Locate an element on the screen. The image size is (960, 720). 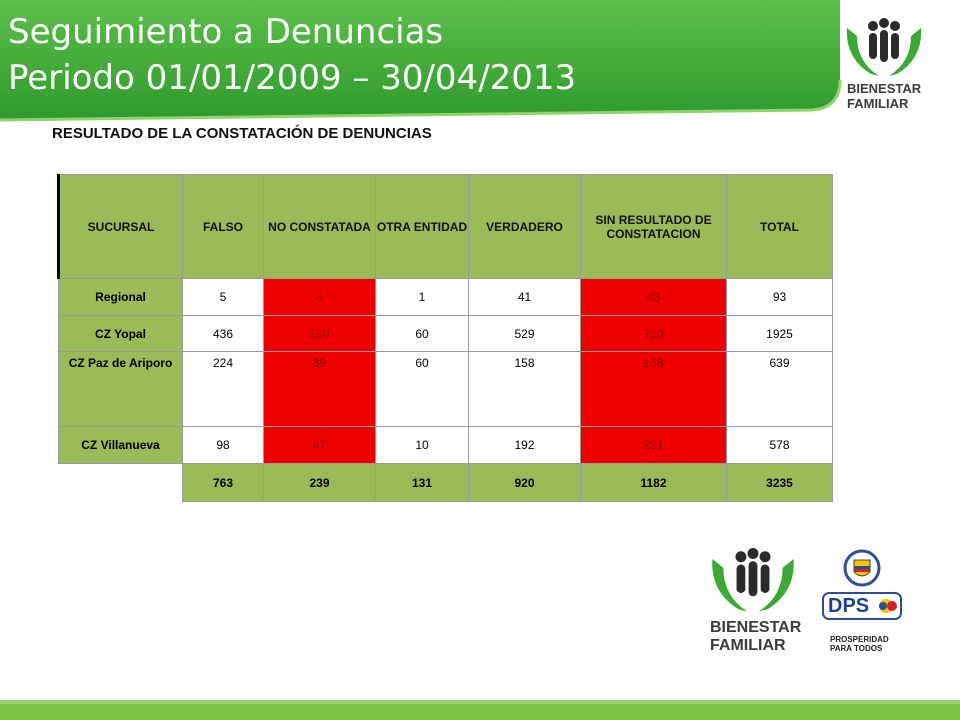
cell-total: 578 is located at coordinates (779, 445).